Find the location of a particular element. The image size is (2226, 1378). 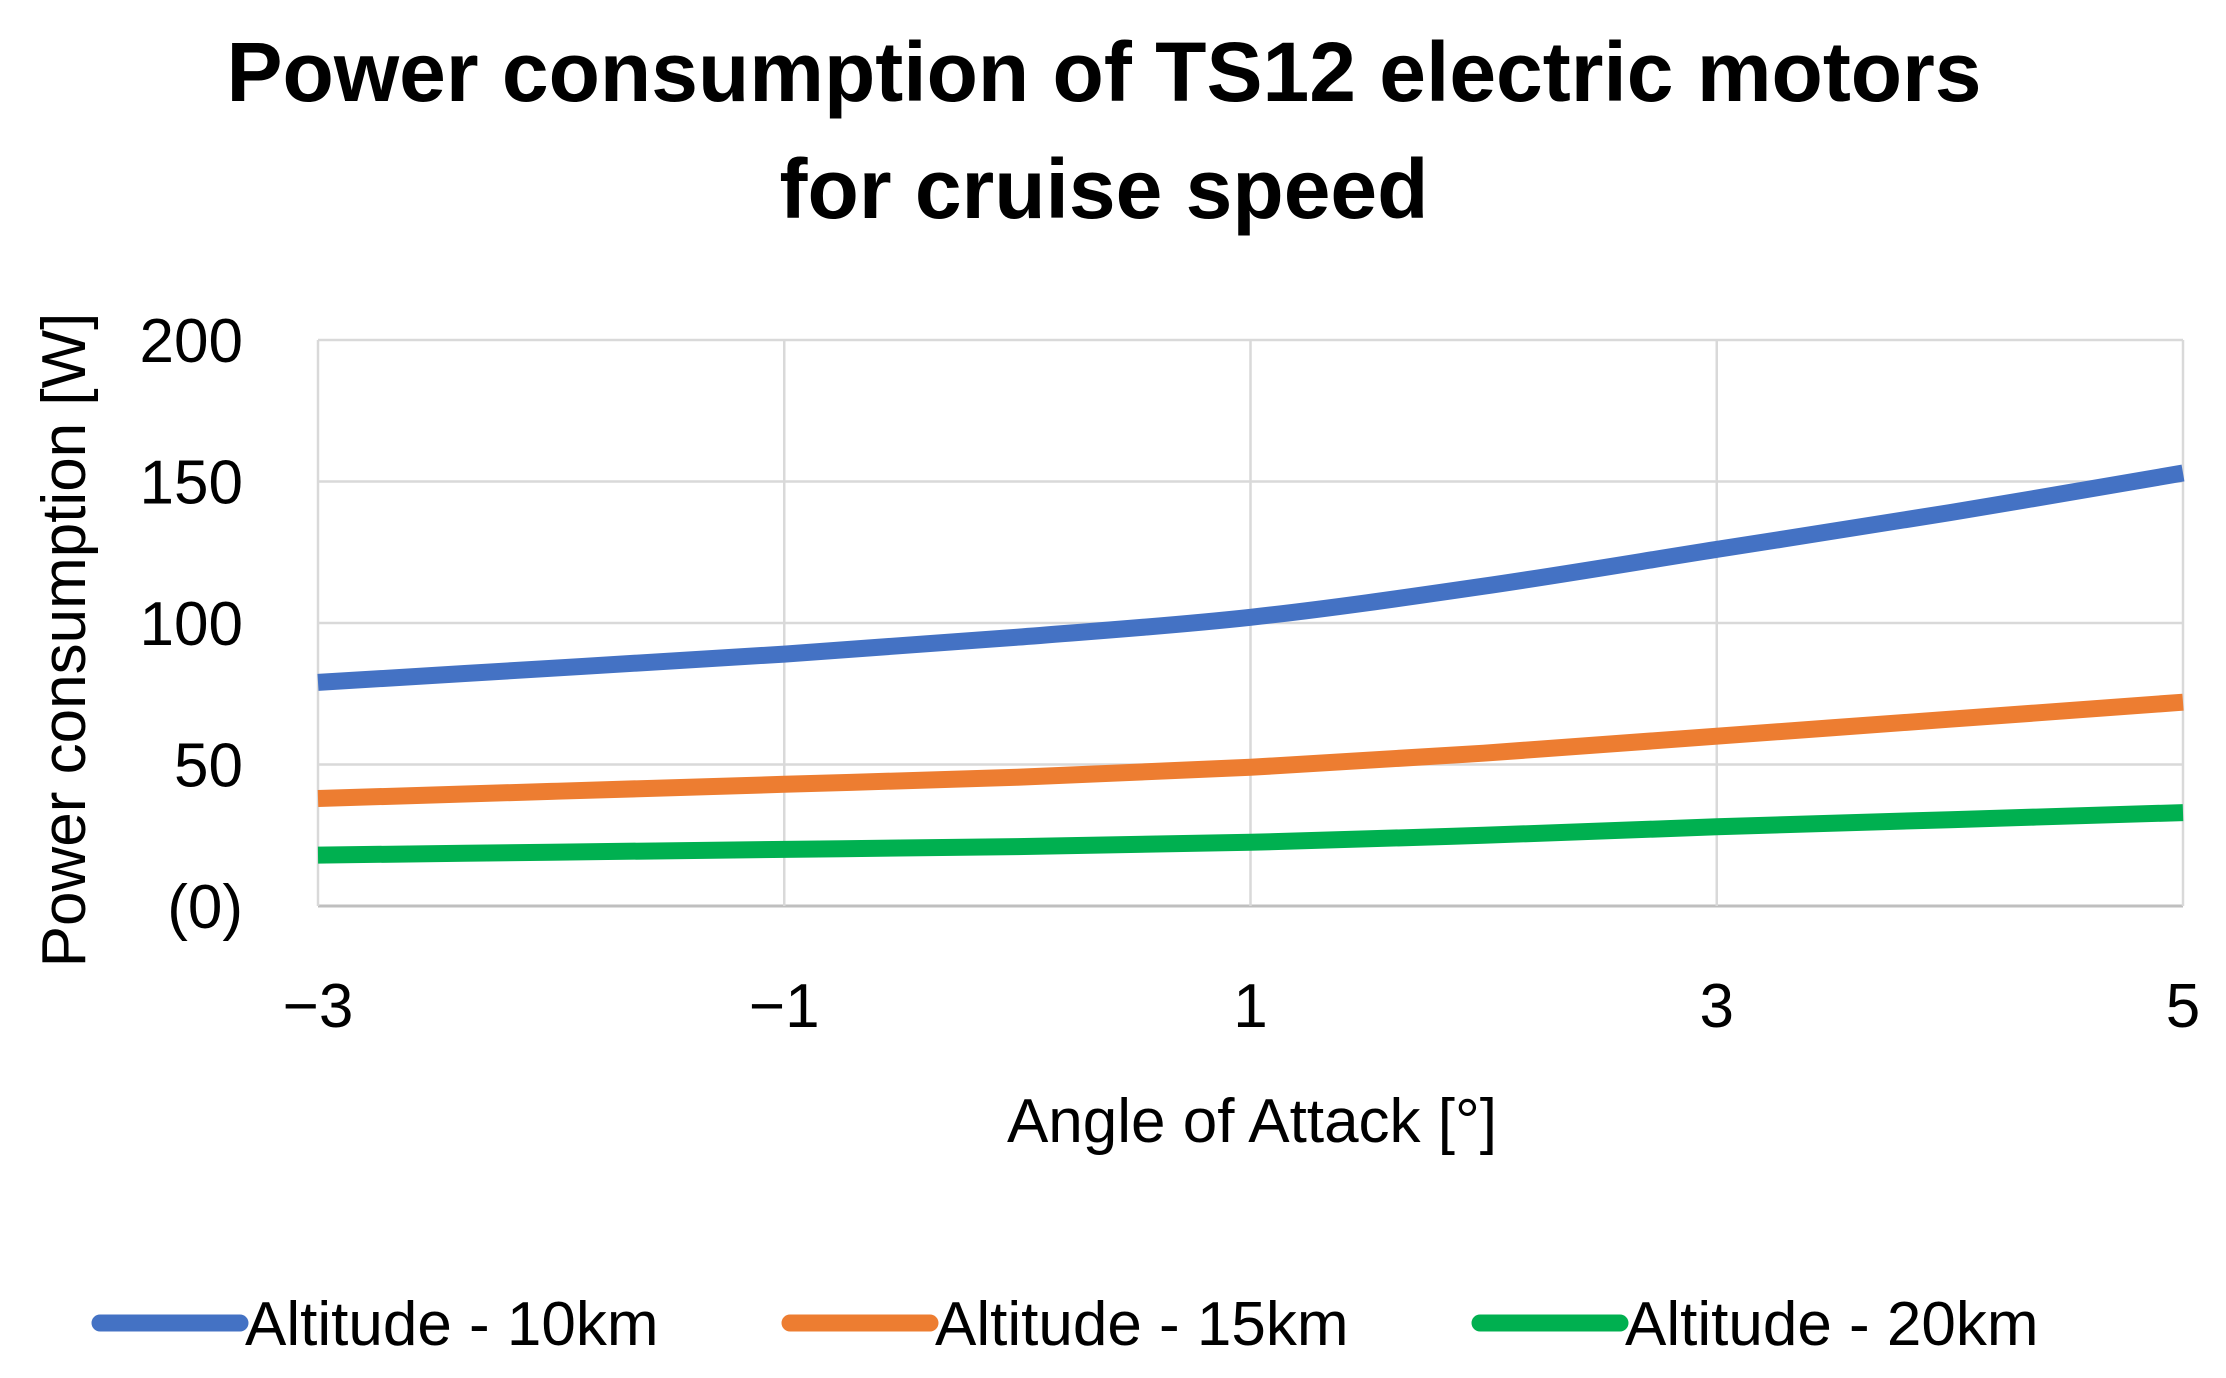

y-tick-label: 100 is located at coordinates (191, 624).